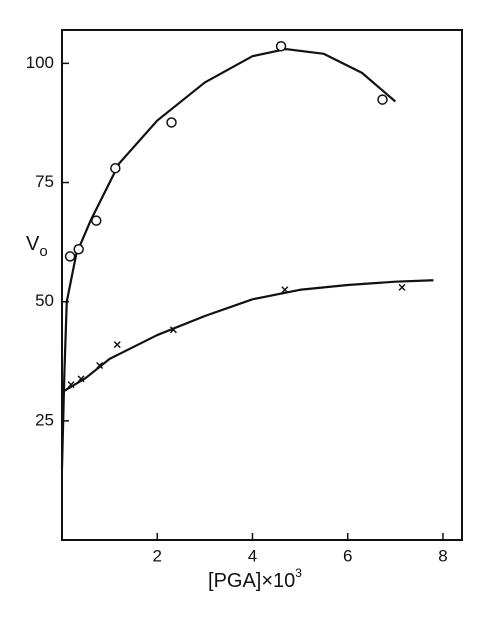  Describe the element at coordinates (298, 573) in the screenshot. I see `x-label-sup: 3` at that location.